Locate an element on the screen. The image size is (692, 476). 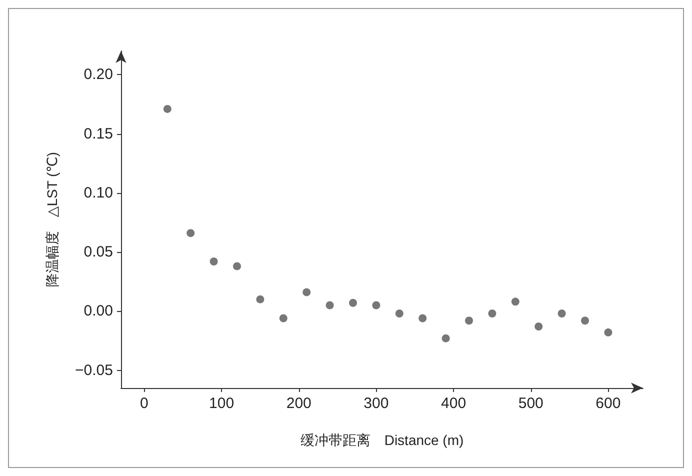
x-tick-label: 500 is located at coordinates (531, 403).